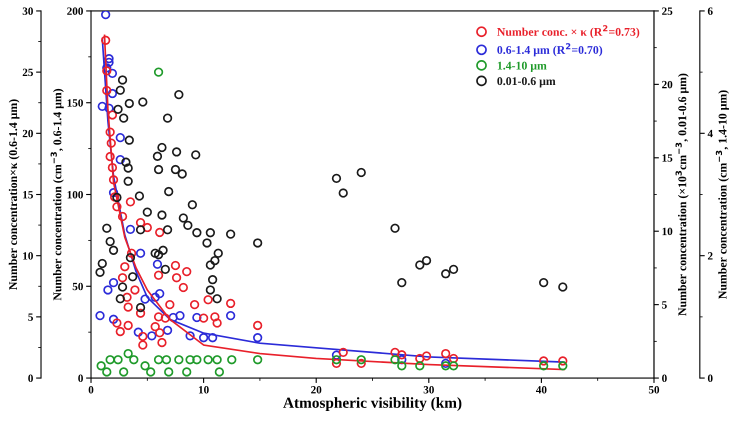 This screenshot has height=421, width=734. Describe the element at coordinates (526, 82) in the screenshot. I see `legend-label: 0.01-0.6 μm` at that location.